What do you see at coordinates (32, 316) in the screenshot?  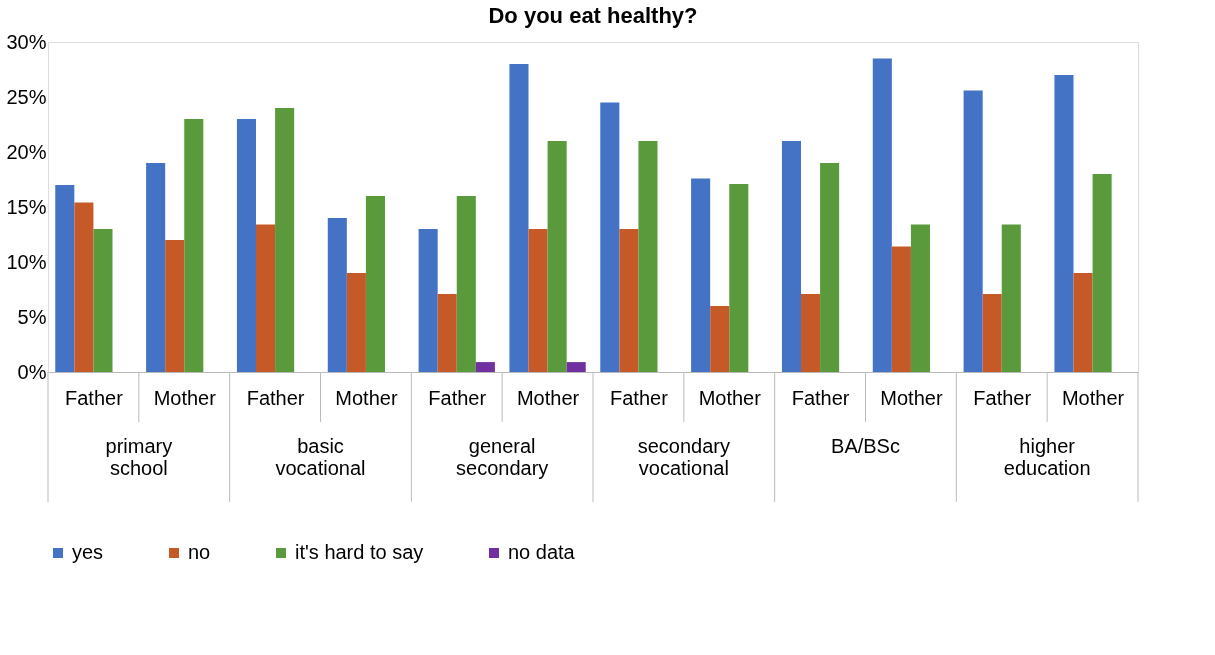 I see `y-tick-label: 5%` at bounding box center [32, 316].